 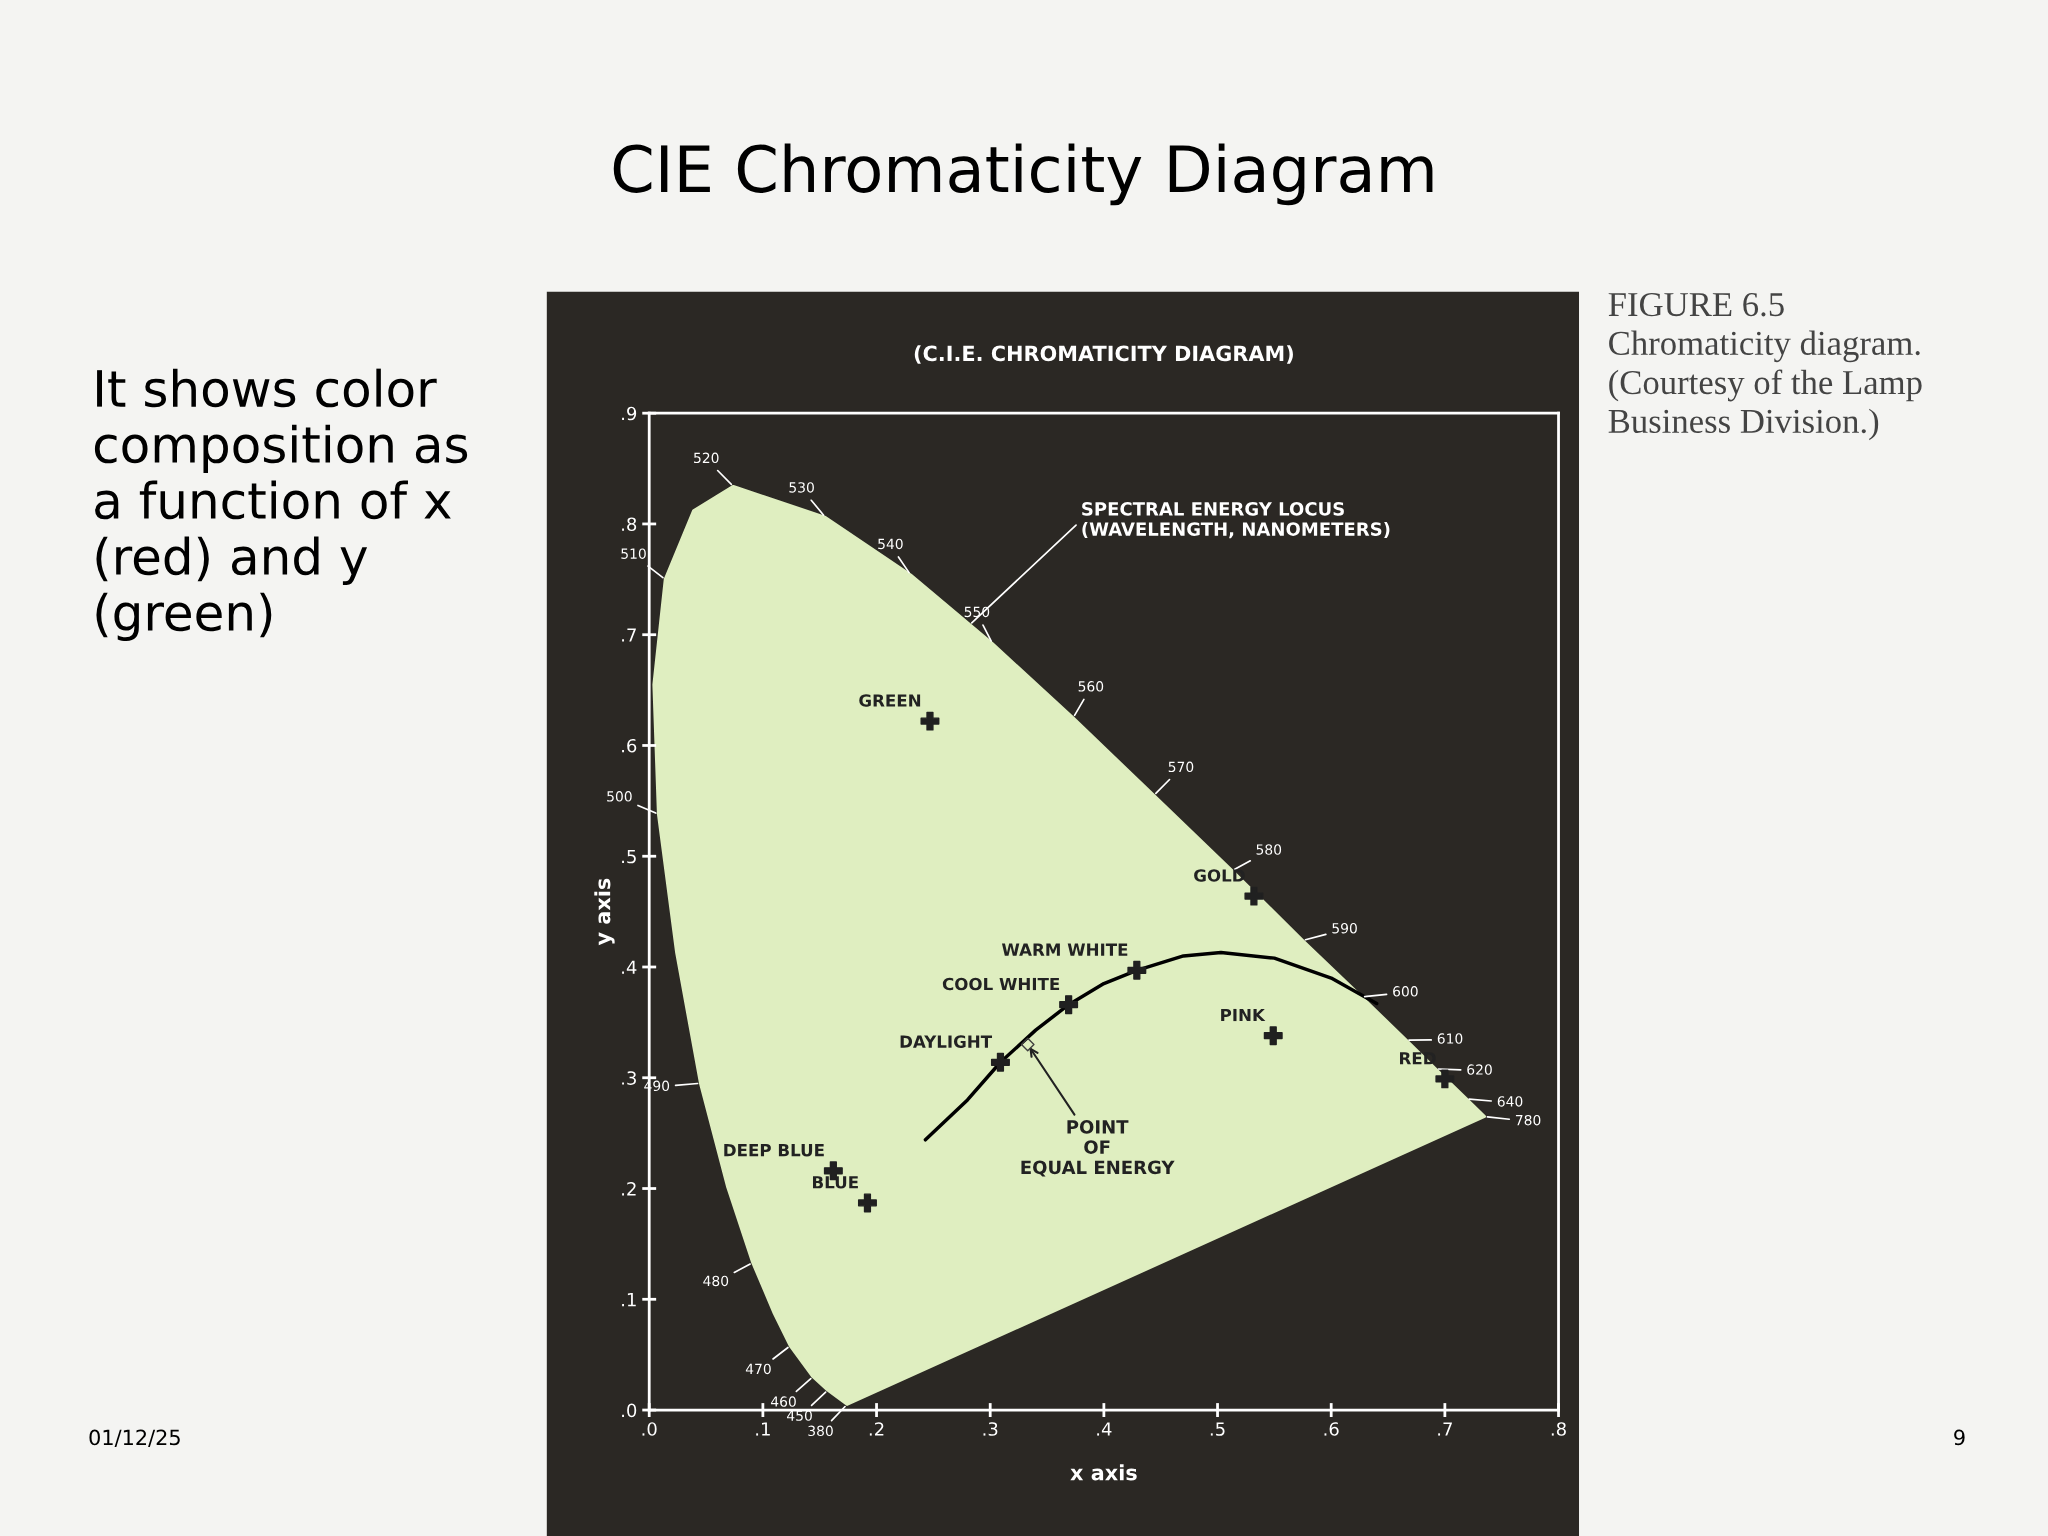 I want to click on chart-title: CIE Chromaticity Diagram, so click(x=1023, y=174).